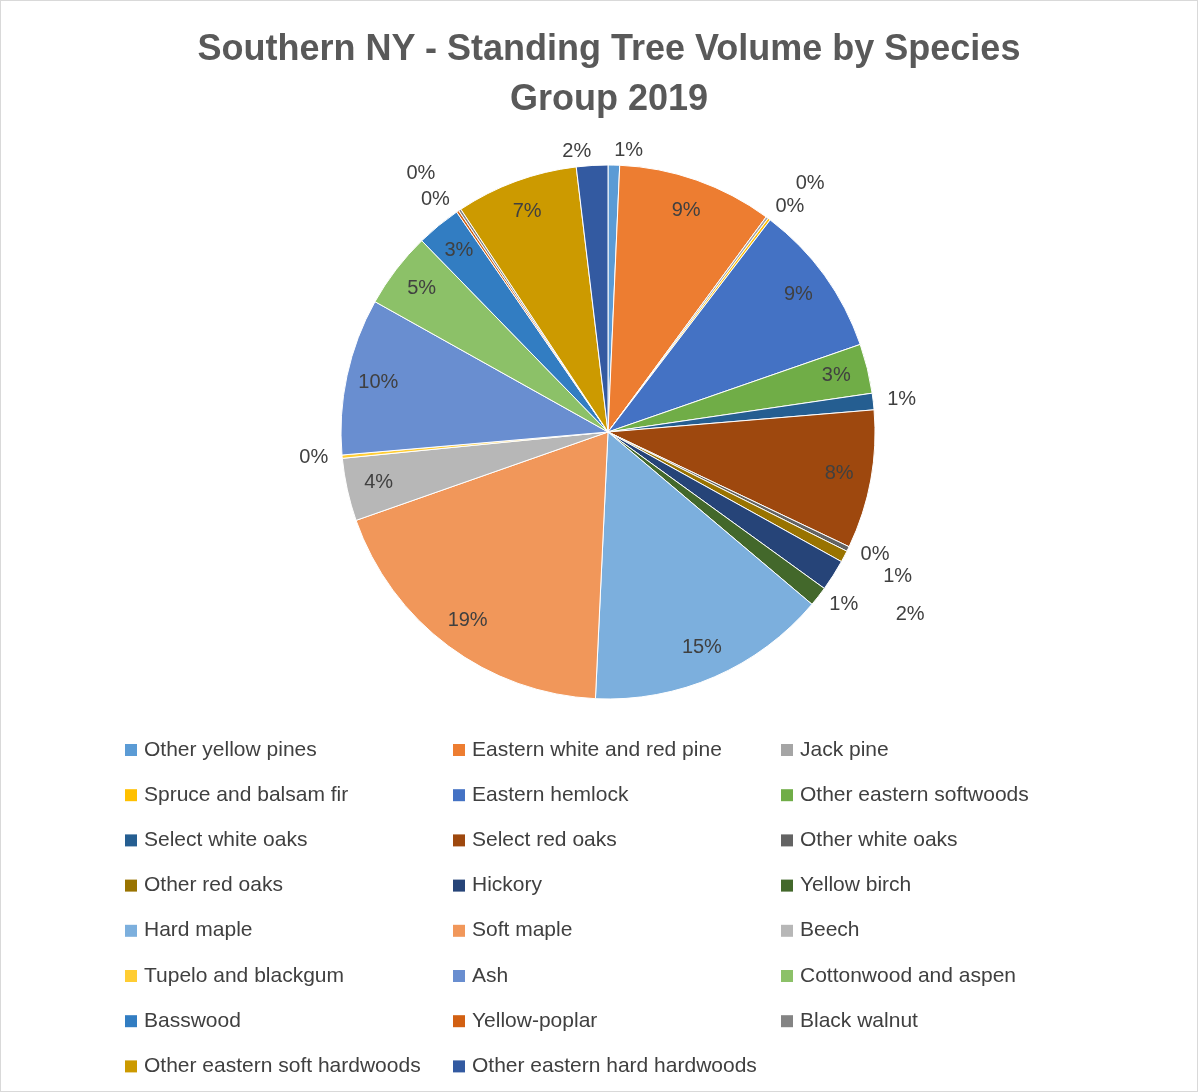 This screenshot has height=1092, width=1198. I want to click on legend-label: Tupelo and blackgum, so click(244, 974).